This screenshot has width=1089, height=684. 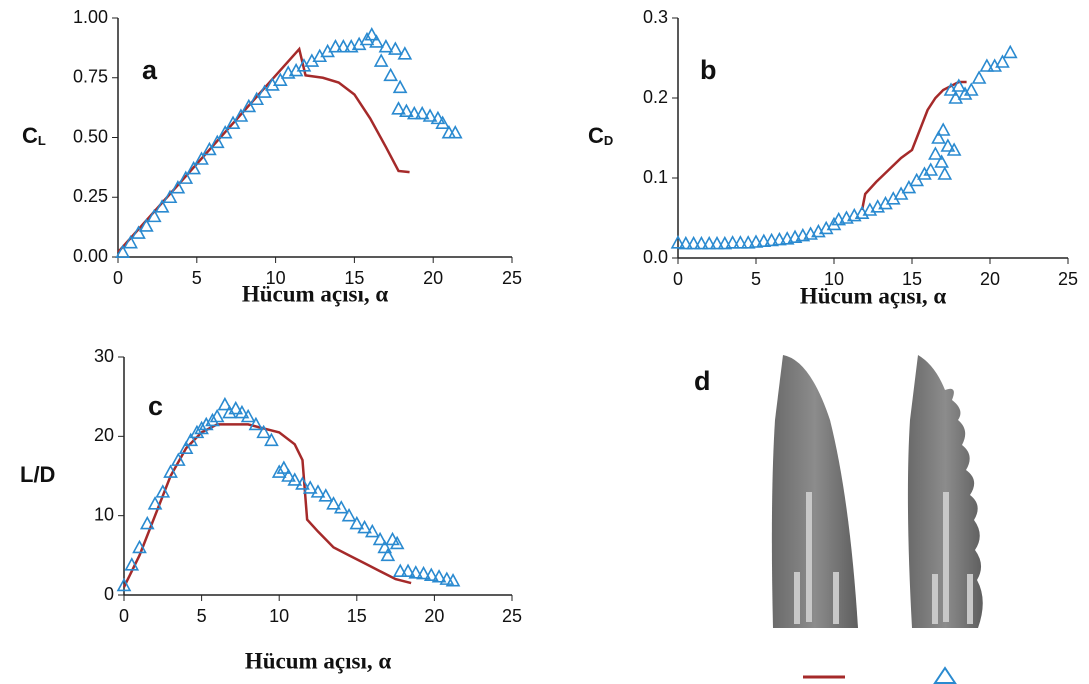 I want to click on y-axis-label-main: C, so click(x=596, y=135).